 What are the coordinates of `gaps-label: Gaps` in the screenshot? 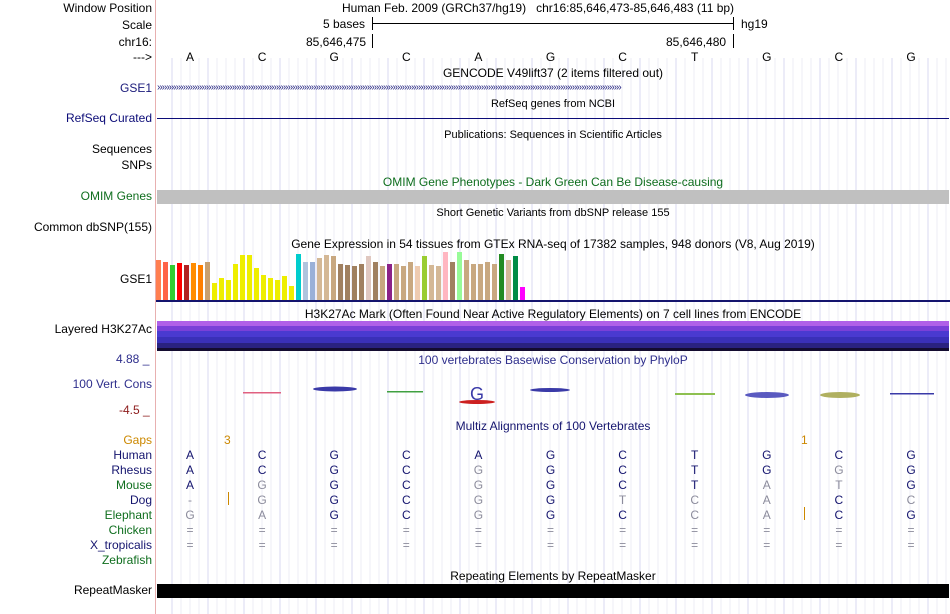 It's located at (137, 440).